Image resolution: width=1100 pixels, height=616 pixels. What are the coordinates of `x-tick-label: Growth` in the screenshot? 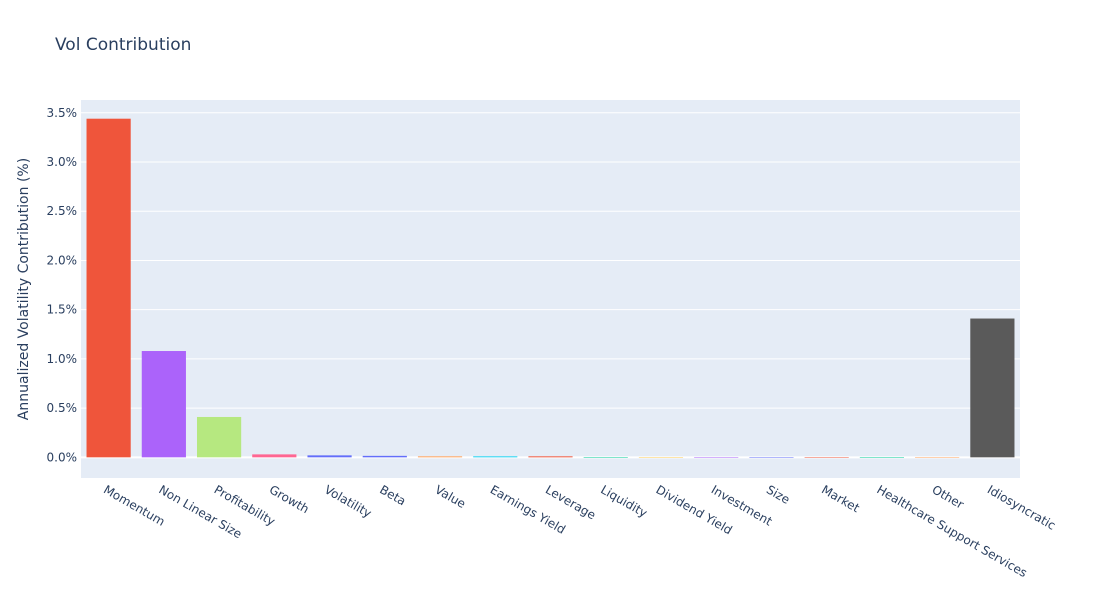 It's located at (289, 499).